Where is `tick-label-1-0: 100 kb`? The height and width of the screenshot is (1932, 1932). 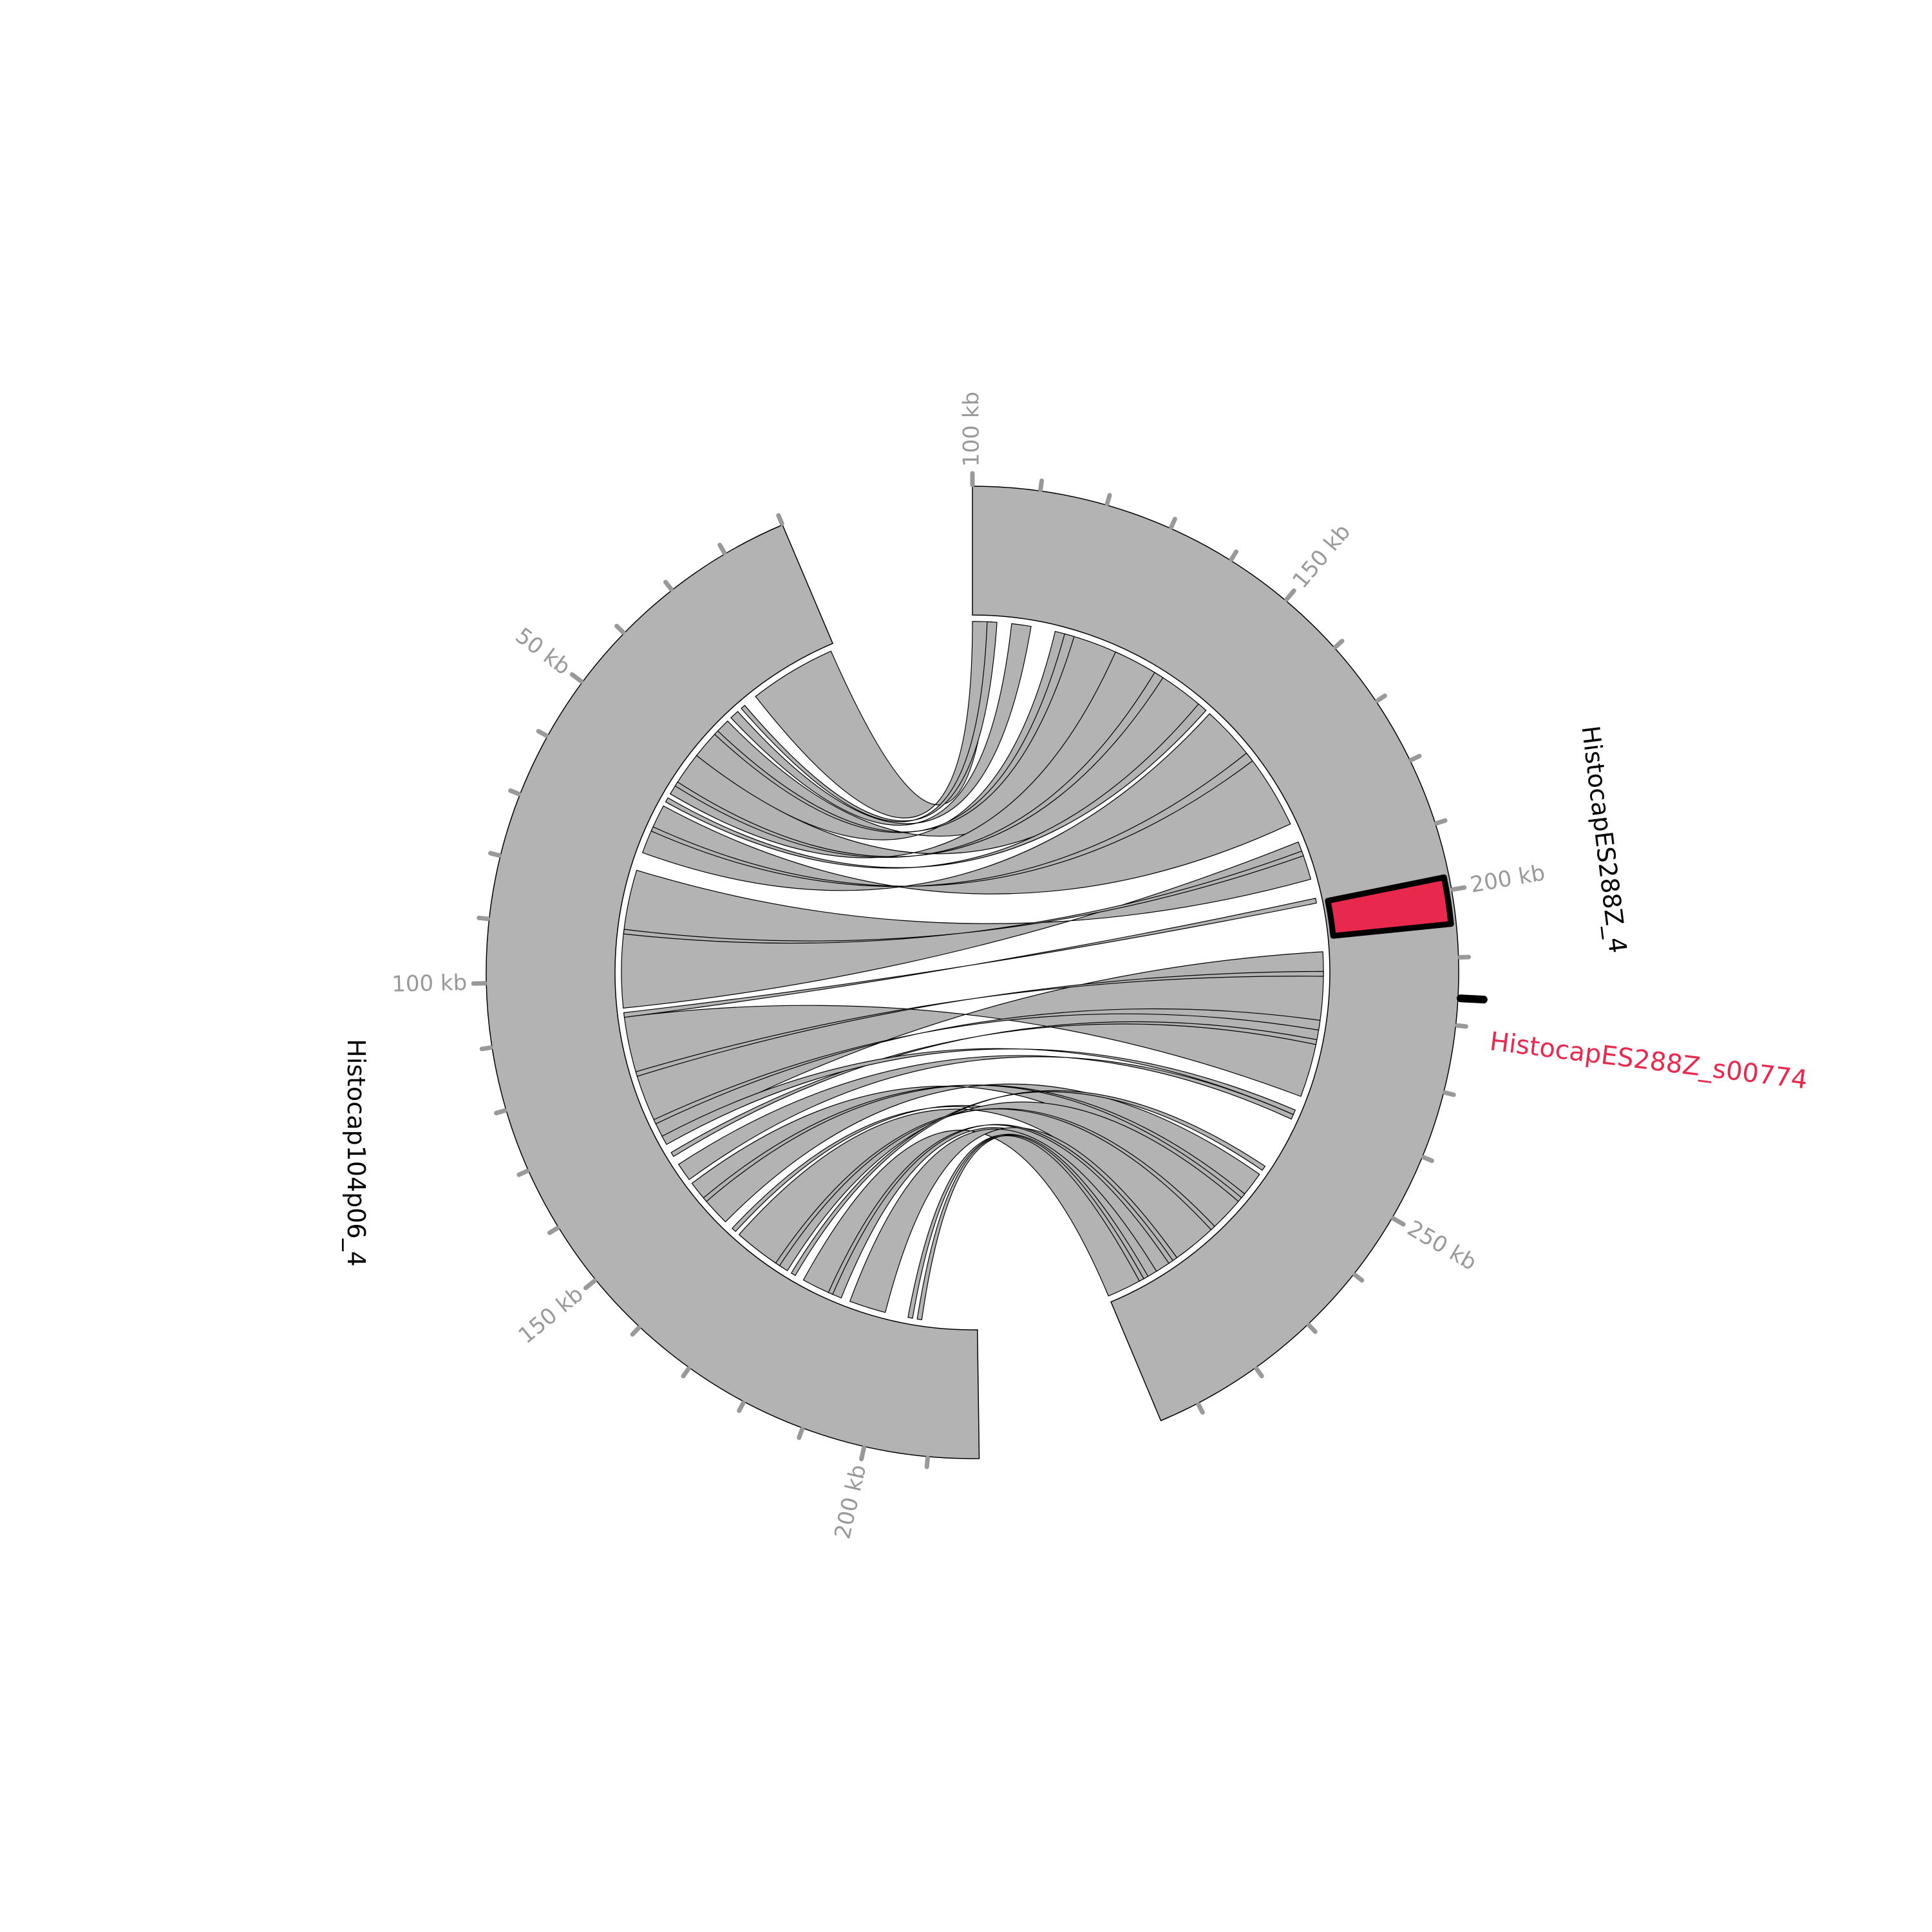
tick-label-1-0: 100 kb is located at coordinates (972, 430).